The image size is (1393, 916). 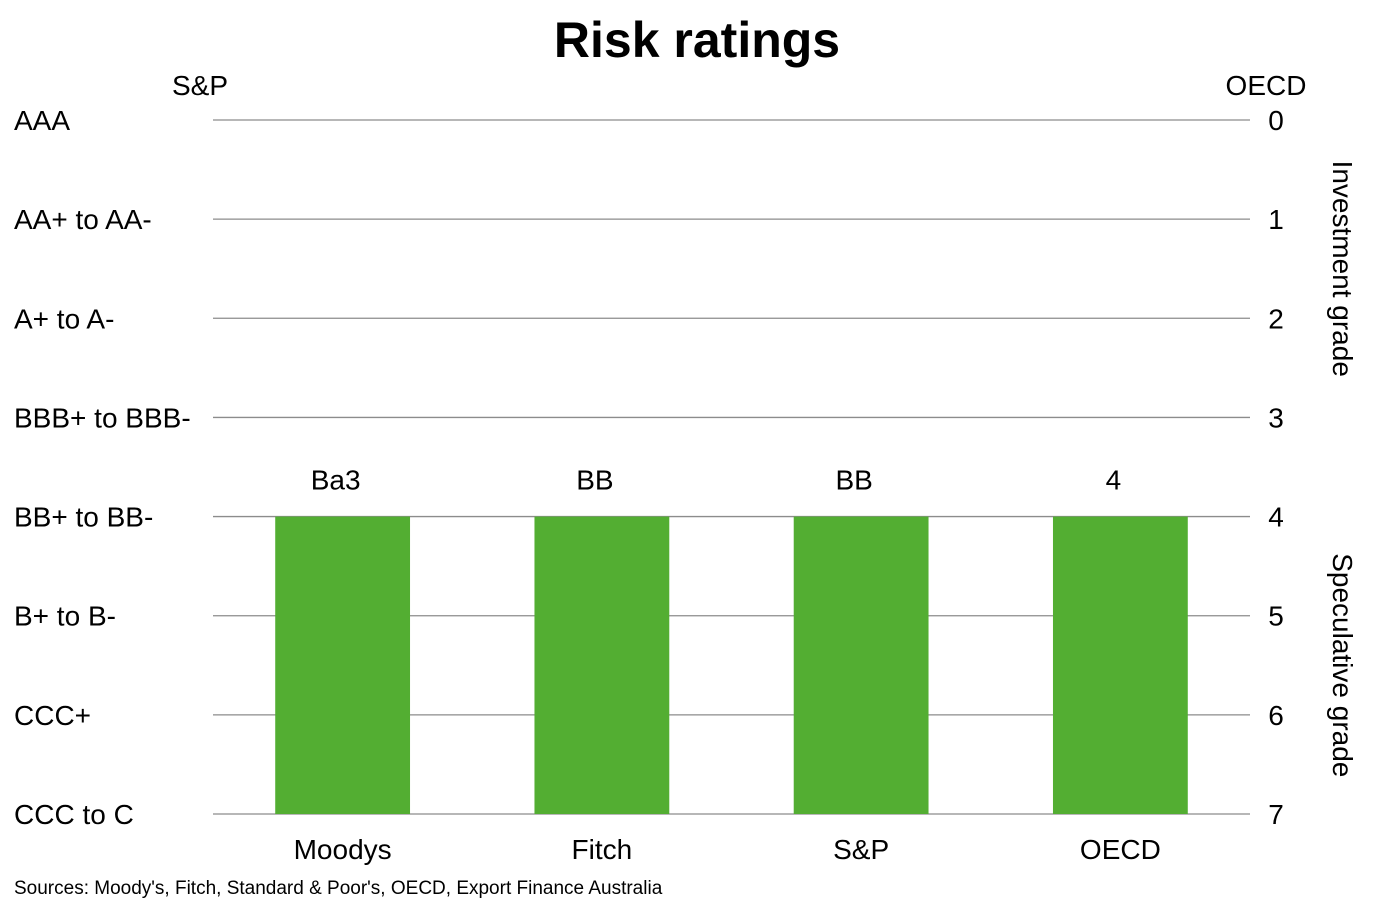 What do you see at coordinates (200, 85) in the screenshot?
I see `left-axis-title: S&P` at bounding box center [200, 85].